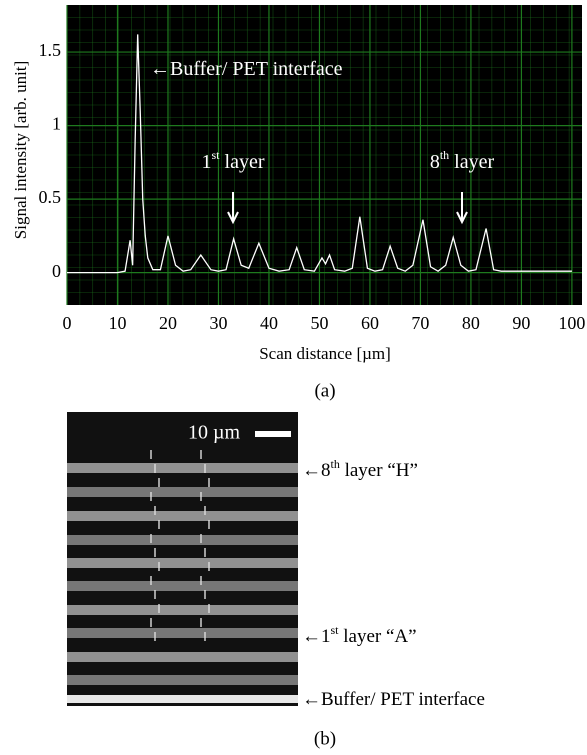 The height and width of the screenshot is (755, 587). Describe the element at coordinates (521, 323) in the screenshot. I see `x-tick-label: 90` at that location.